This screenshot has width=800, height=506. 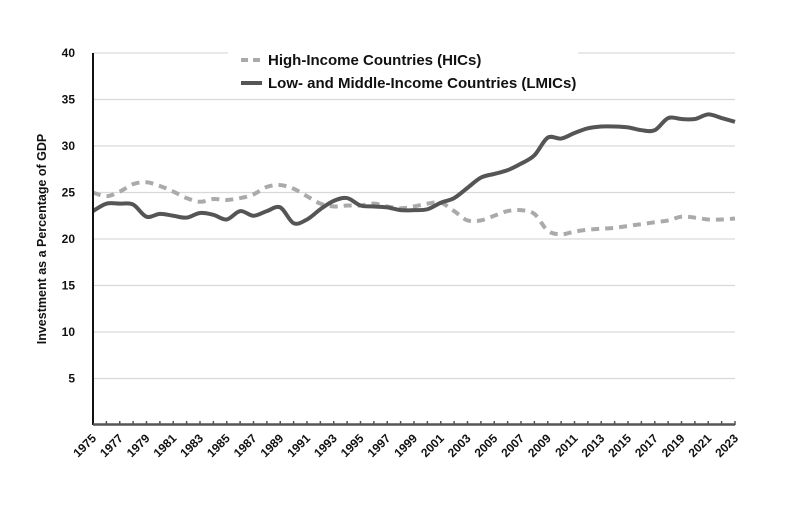 I want to click on x-tick-label: 2021, so click(x=700, y=445).